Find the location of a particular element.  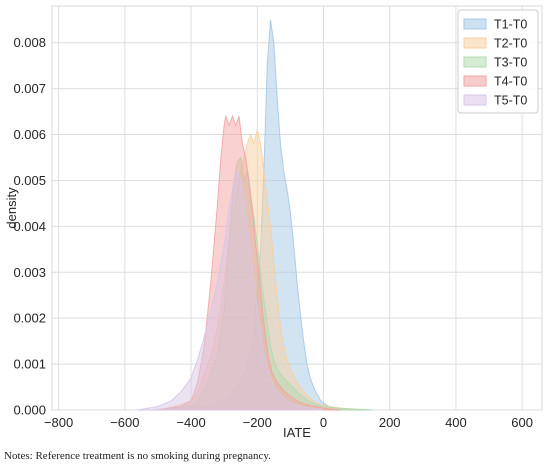

y-tick-label-2: 0.002 is located at coordinates (29, 318).